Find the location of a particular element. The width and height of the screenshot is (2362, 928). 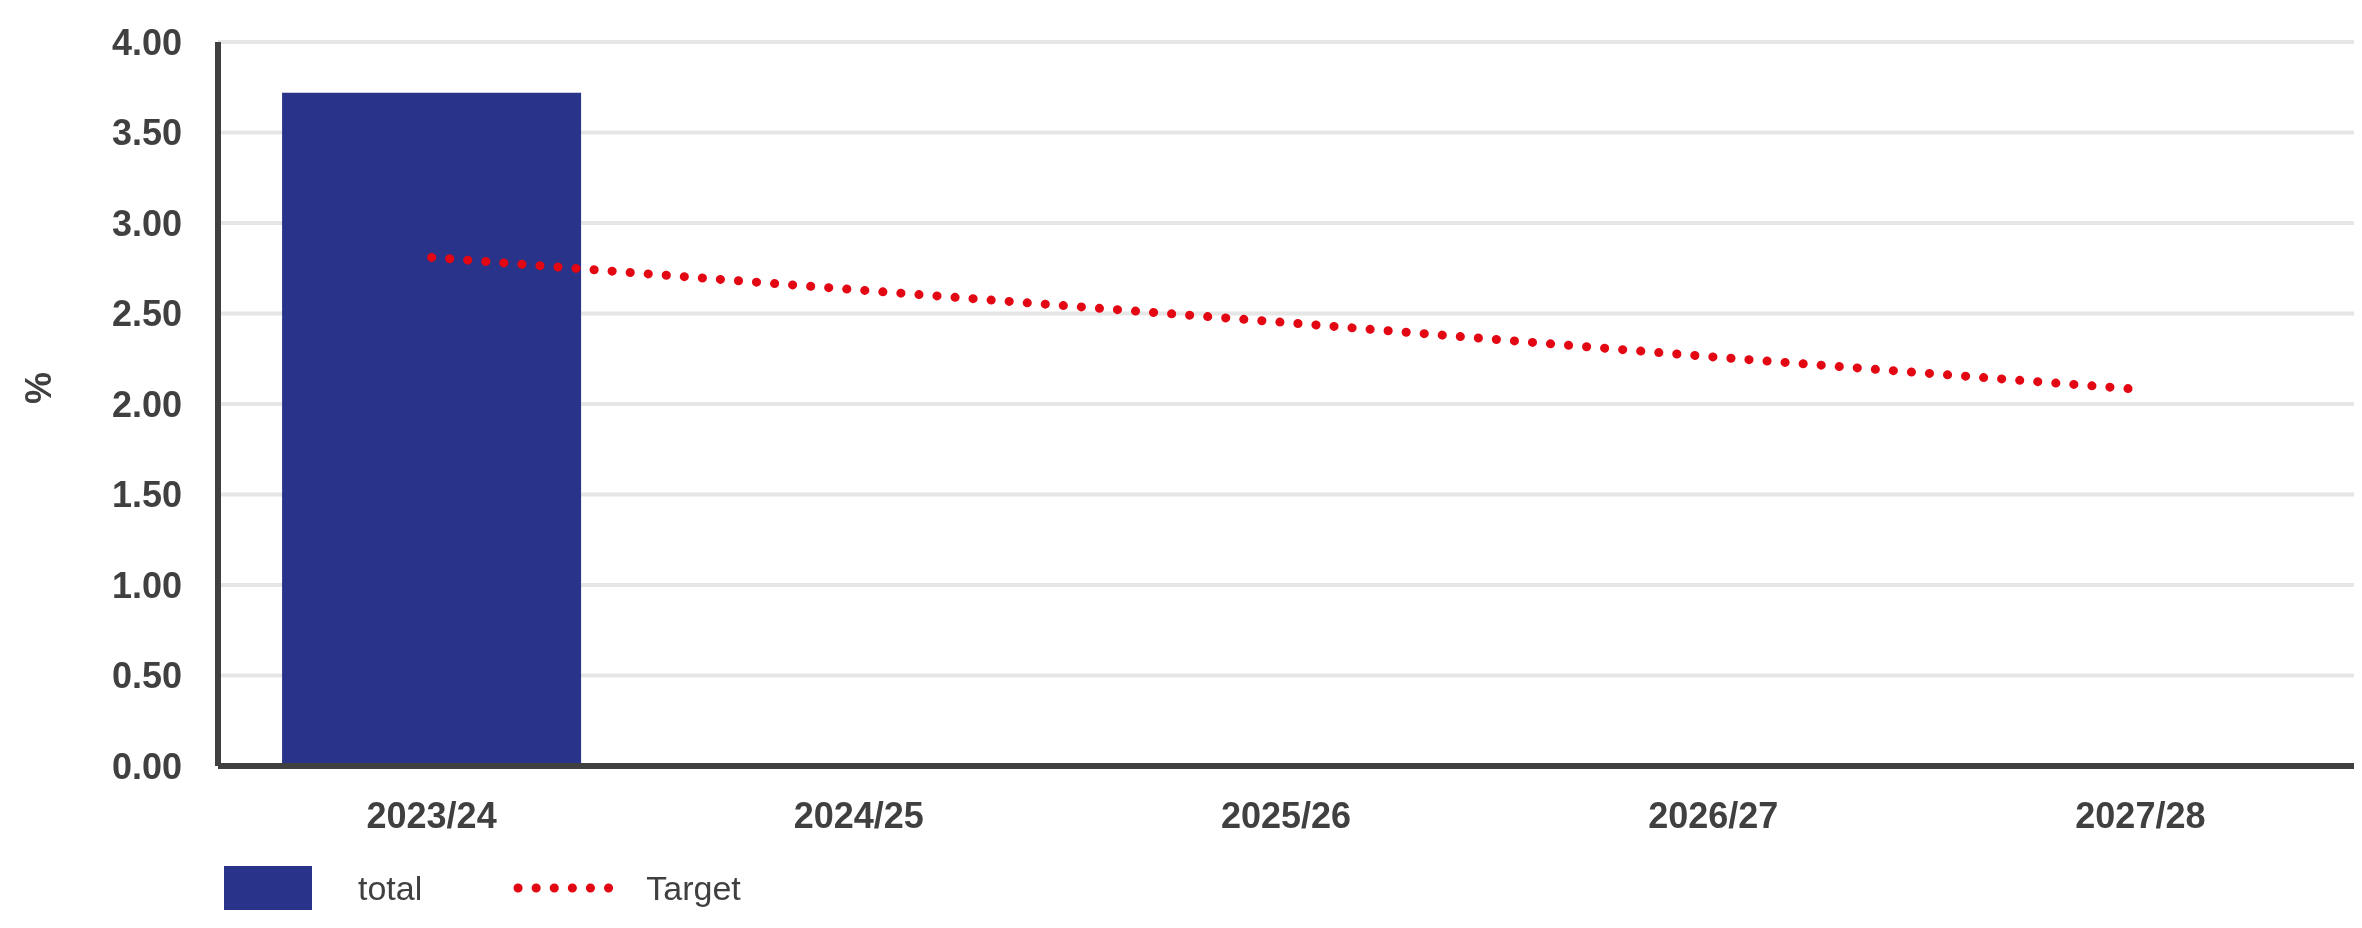

y-tick-label: 0.00 is located at coordinates (146, 766).